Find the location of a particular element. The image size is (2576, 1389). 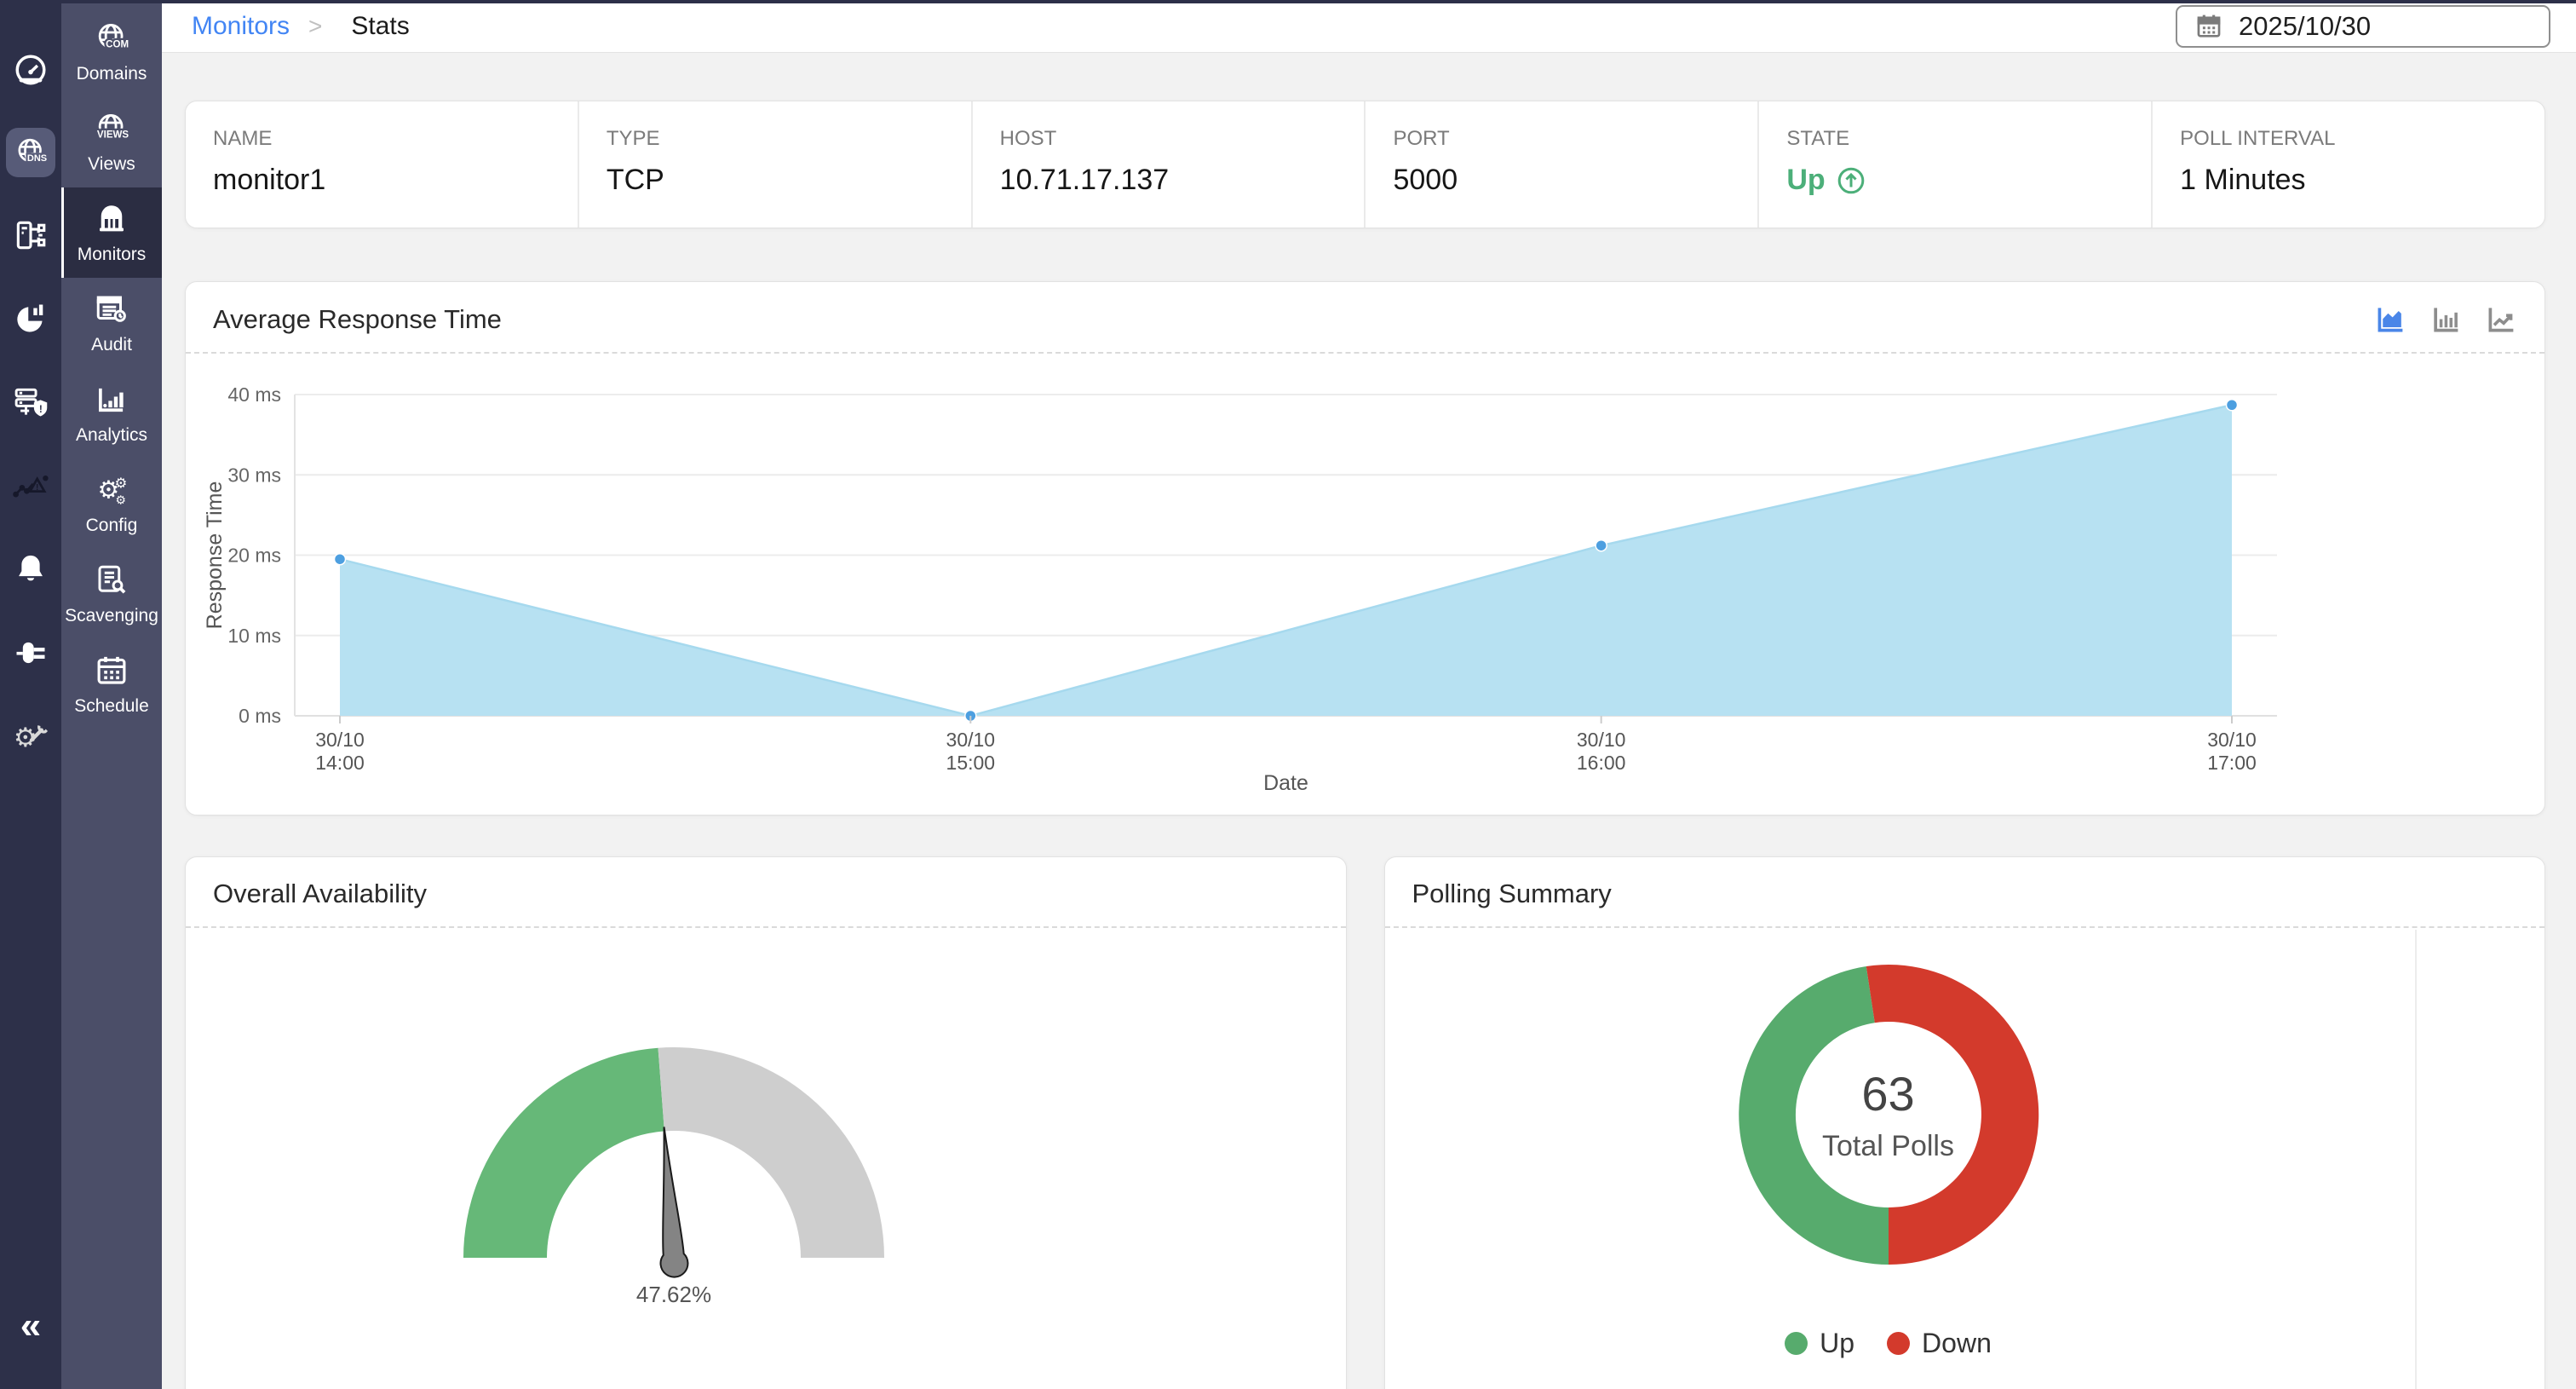

sidebar-item-scavenging: Scavenging is located at coordinates (111, 594).